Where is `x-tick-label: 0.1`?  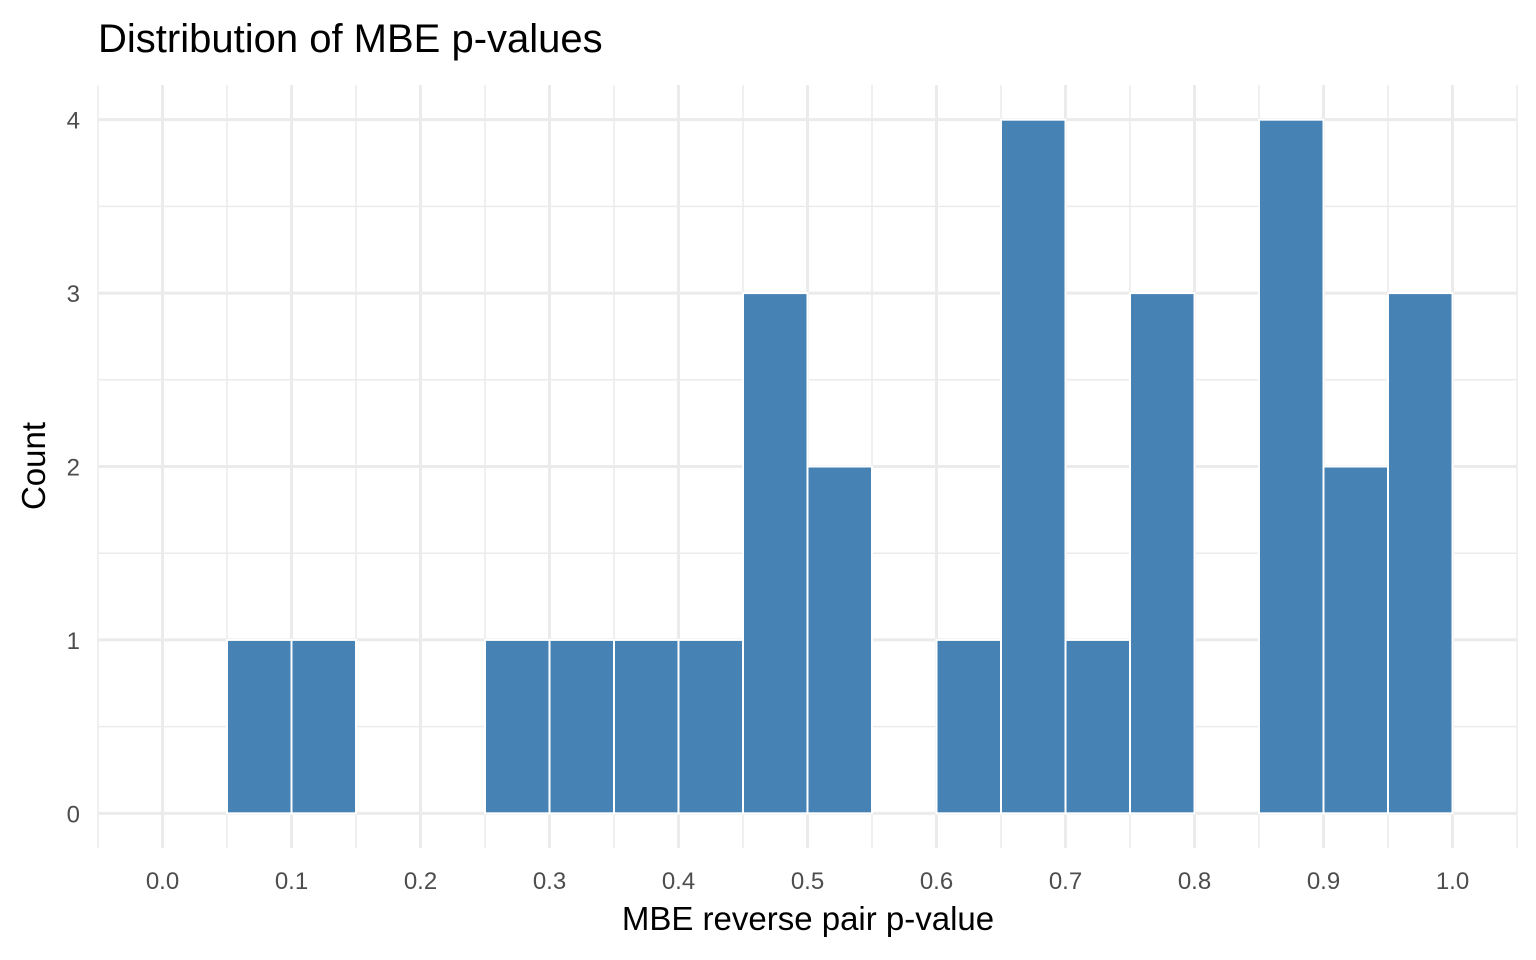
x-tick-label: 0.1 is located at coordinates (291, 881).